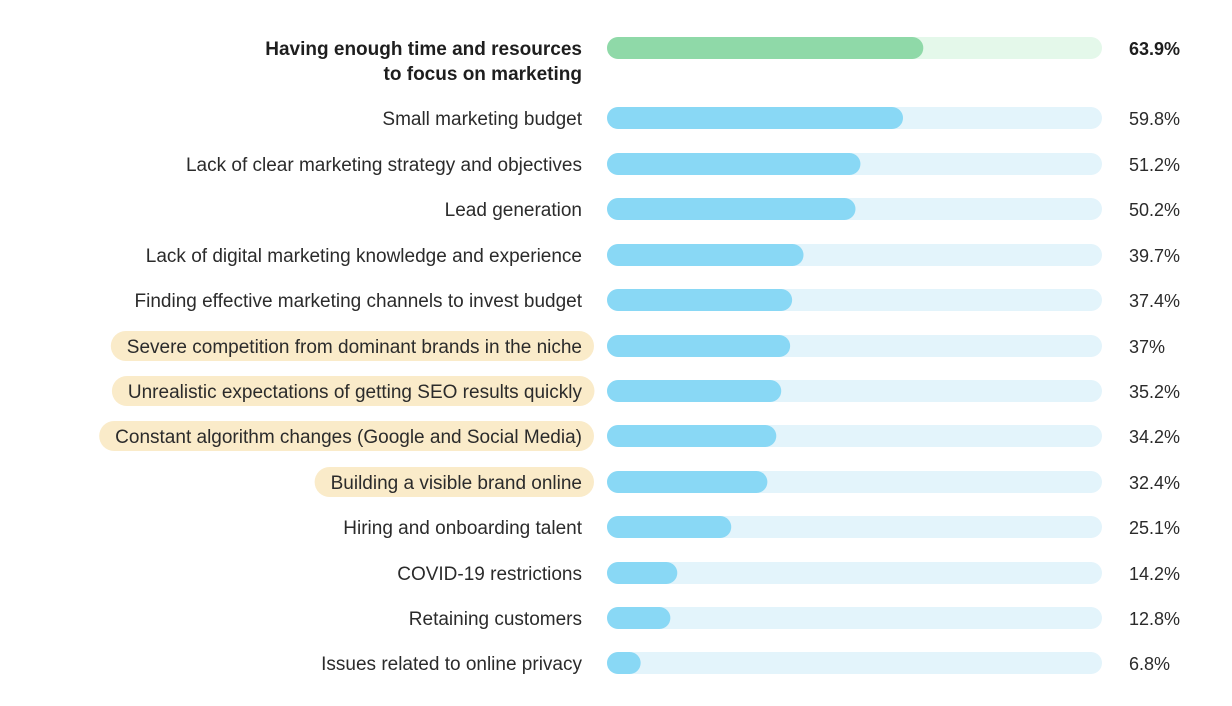 This screenshot has height=706, width=1232. I want to click on value-label: 12.8%, so click(1154, 619).